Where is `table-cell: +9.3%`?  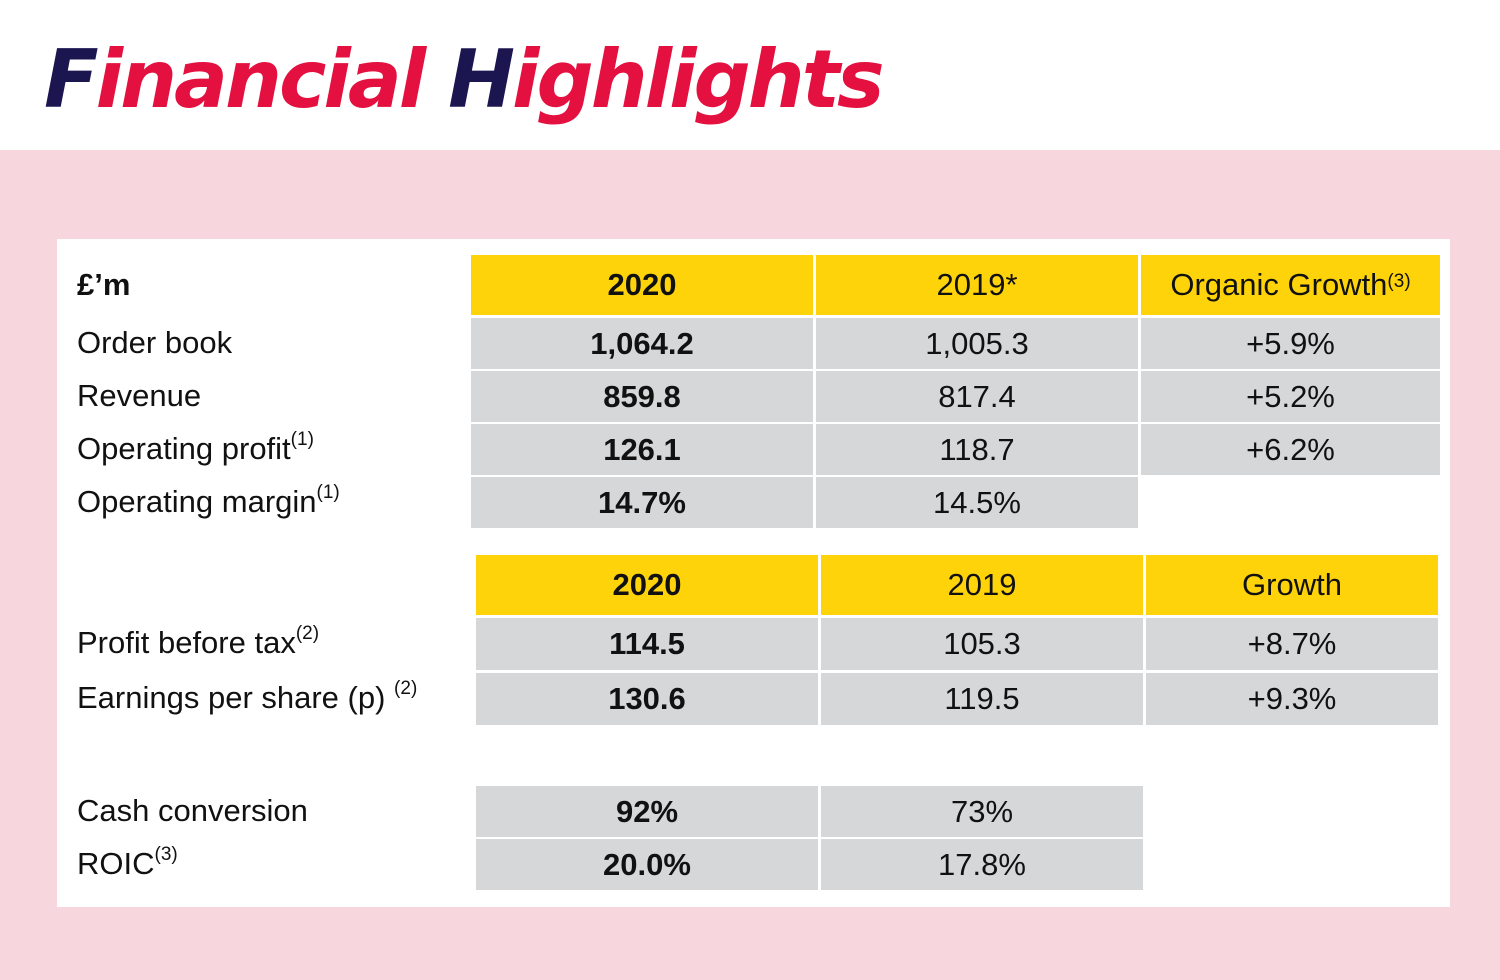
table-cell: +9.3% is located at coordinates (1292, 699).